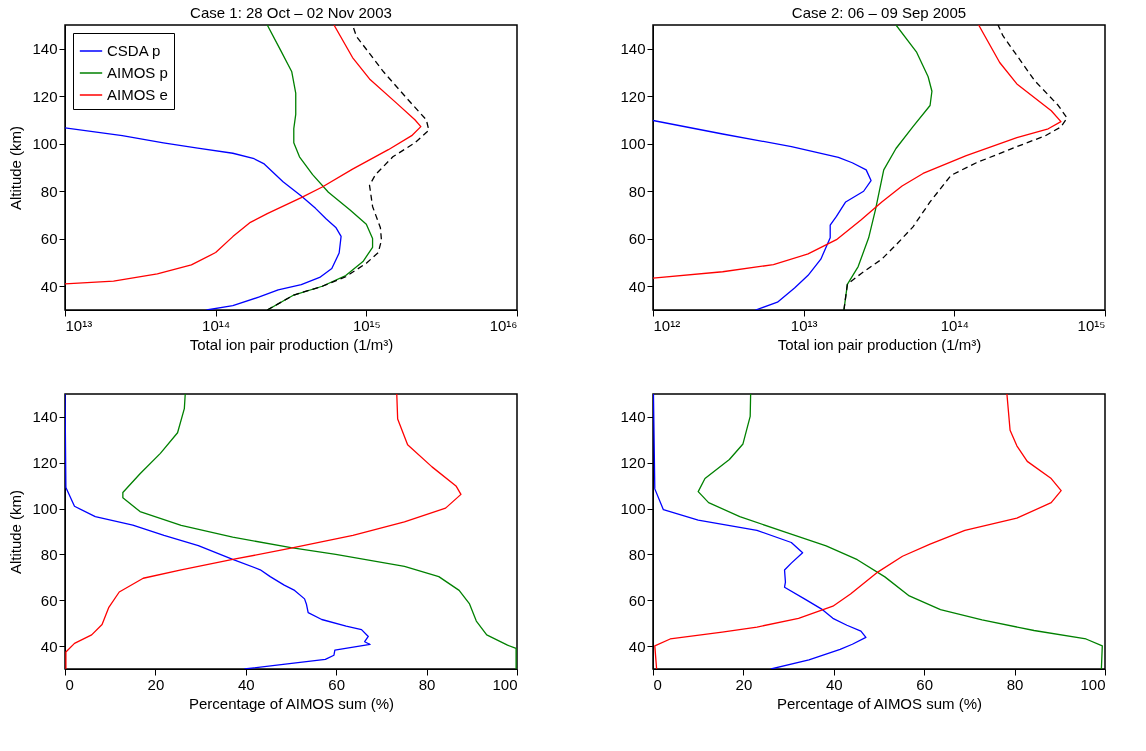  Describe the element at coordinates (137, 94) in the screenshot. I see `legend-label: AIMOS e` at that location.